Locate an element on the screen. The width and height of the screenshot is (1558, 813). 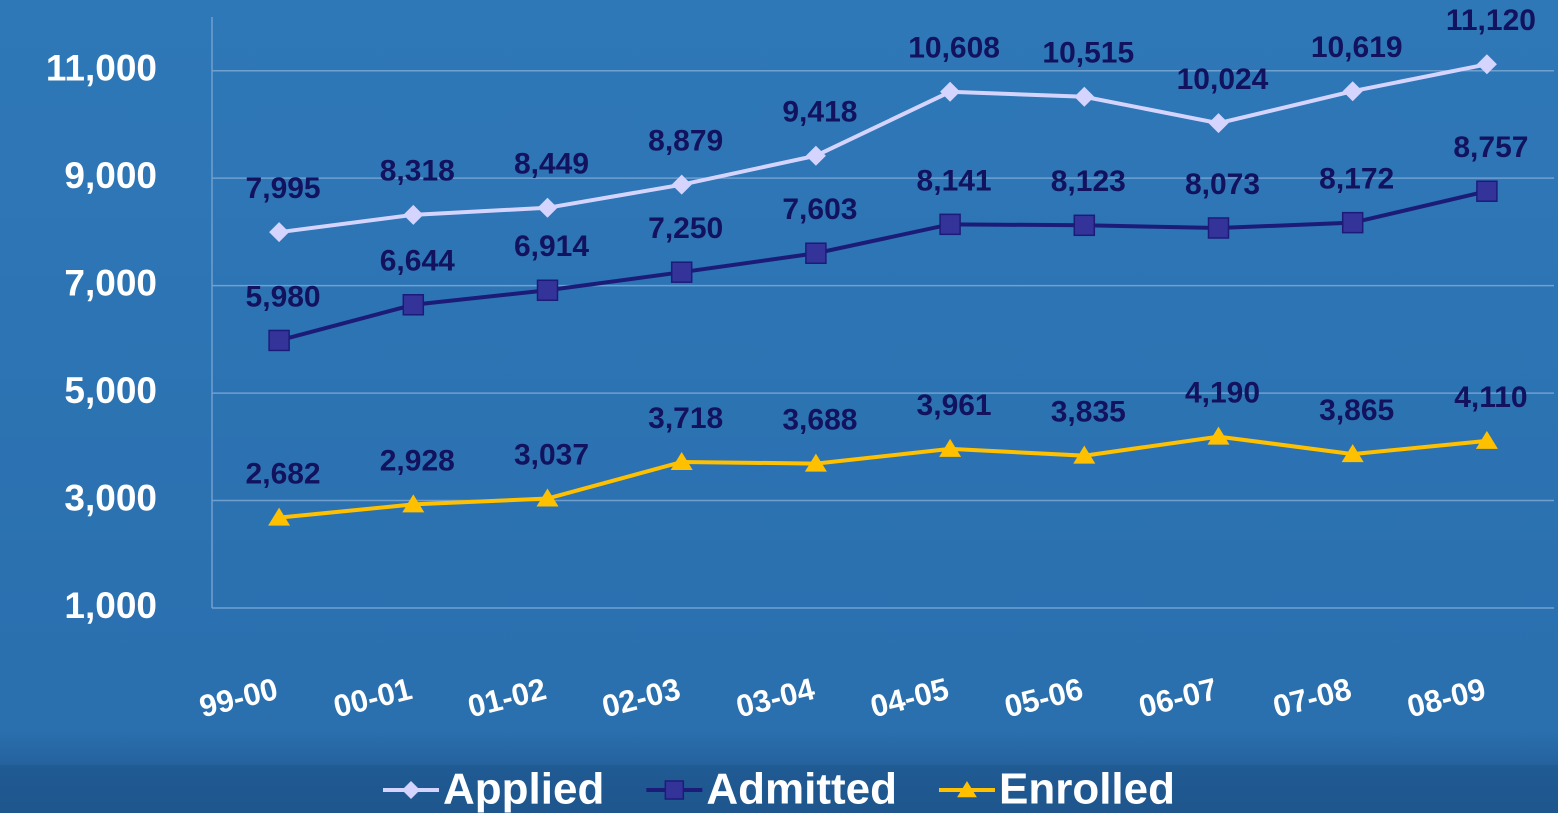
data-label: 3,961 is located at coordinates (954, 405).